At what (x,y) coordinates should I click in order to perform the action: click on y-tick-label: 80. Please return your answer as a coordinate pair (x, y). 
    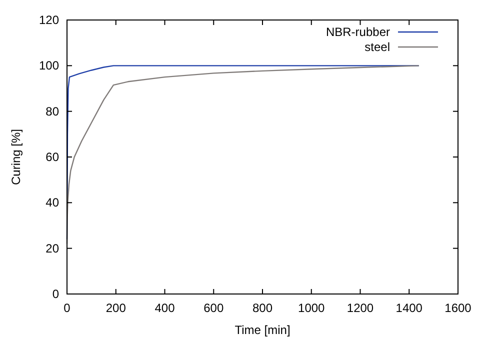
    Looking at the image, I should click on (53, 111).